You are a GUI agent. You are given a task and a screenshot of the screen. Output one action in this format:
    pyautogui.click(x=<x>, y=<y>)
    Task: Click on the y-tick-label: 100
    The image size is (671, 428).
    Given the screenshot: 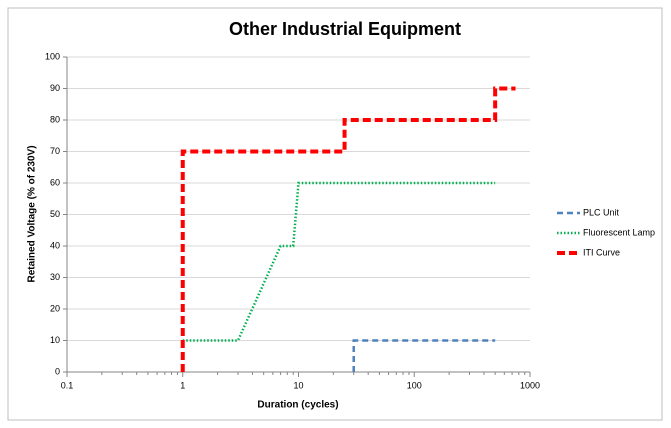 What is the action you would take?
    pyautogui.click(x=52, y=56)
    